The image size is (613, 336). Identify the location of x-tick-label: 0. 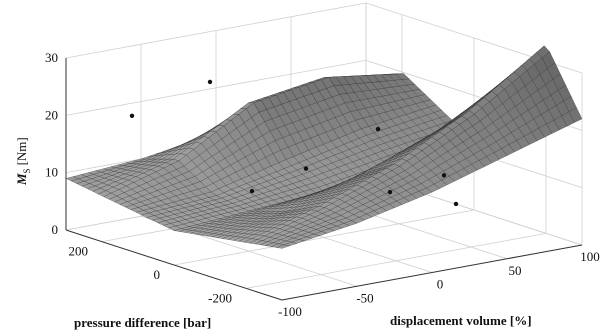
(440, 284).